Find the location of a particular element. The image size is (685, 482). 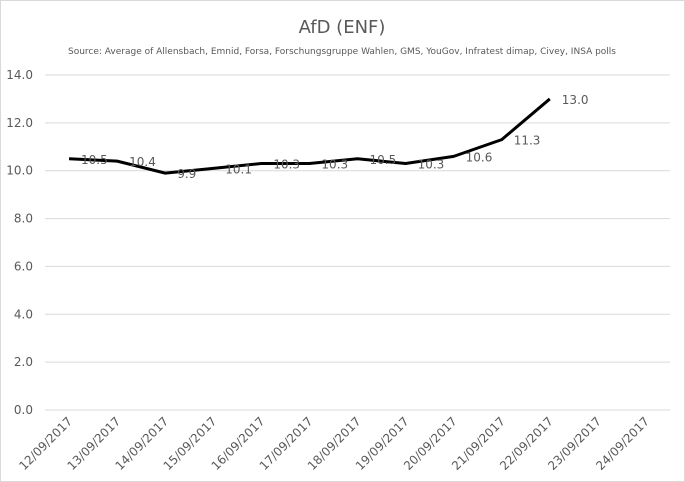

y-tick-label: 8.0 is located at coordinates (23, 219).